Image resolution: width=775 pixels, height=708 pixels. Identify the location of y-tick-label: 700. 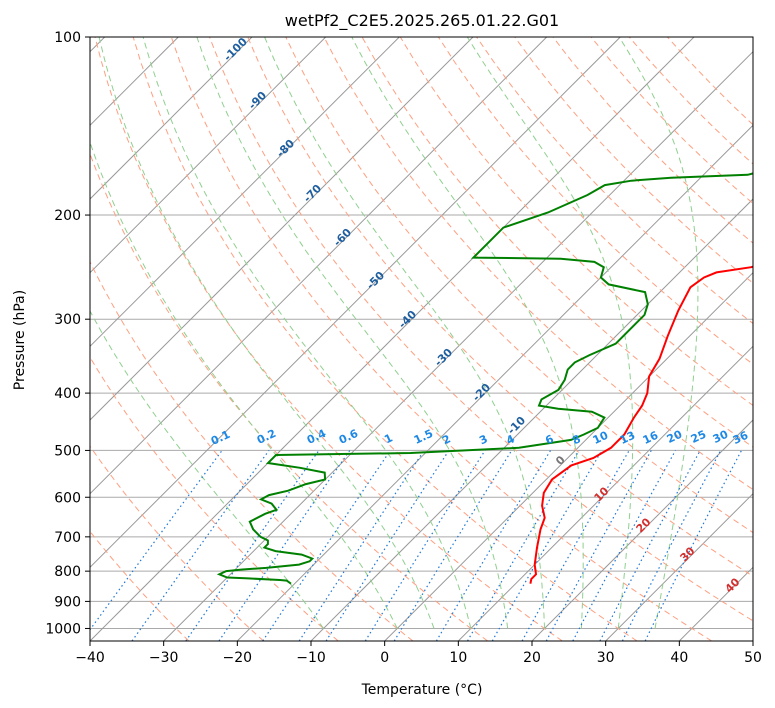
(67, 538).